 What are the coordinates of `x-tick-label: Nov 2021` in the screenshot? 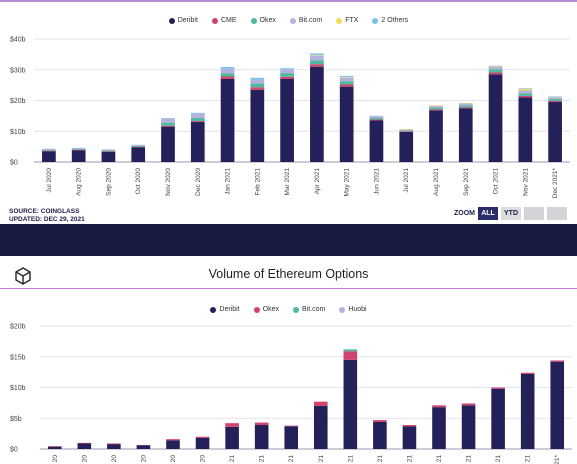 It's located at (525, 182).